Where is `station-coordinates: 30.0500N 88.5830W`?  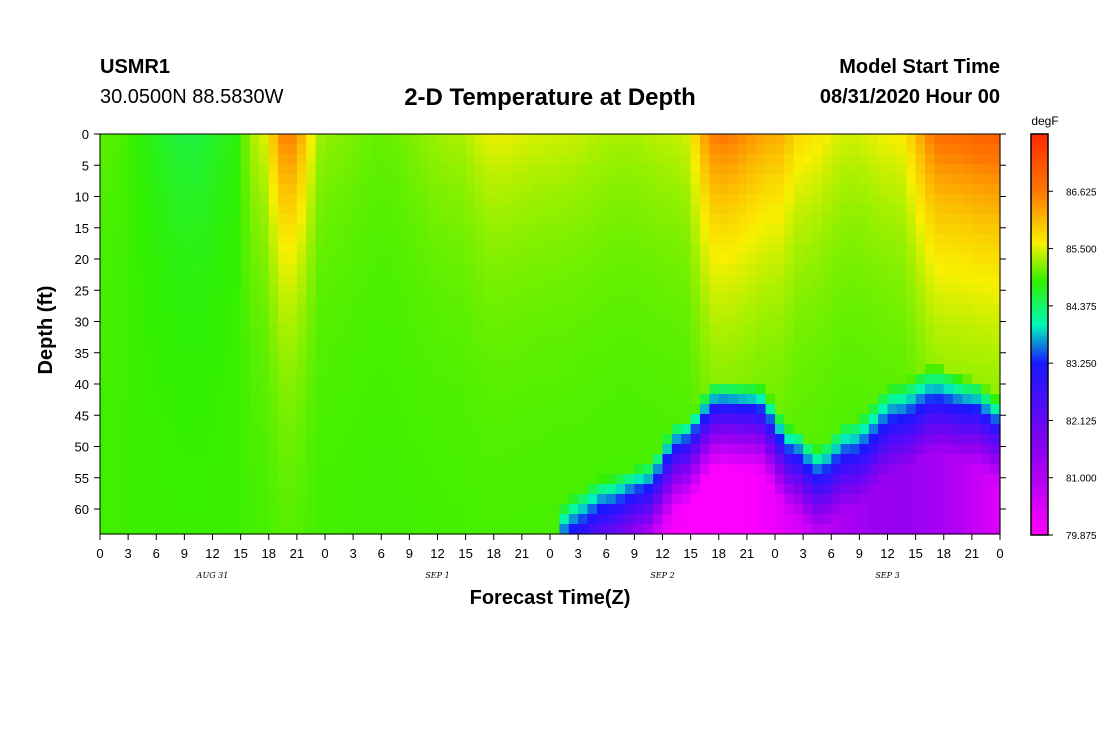 station-coordinates: 30.0500N 88.5830W is located at coordinates (192, 97).